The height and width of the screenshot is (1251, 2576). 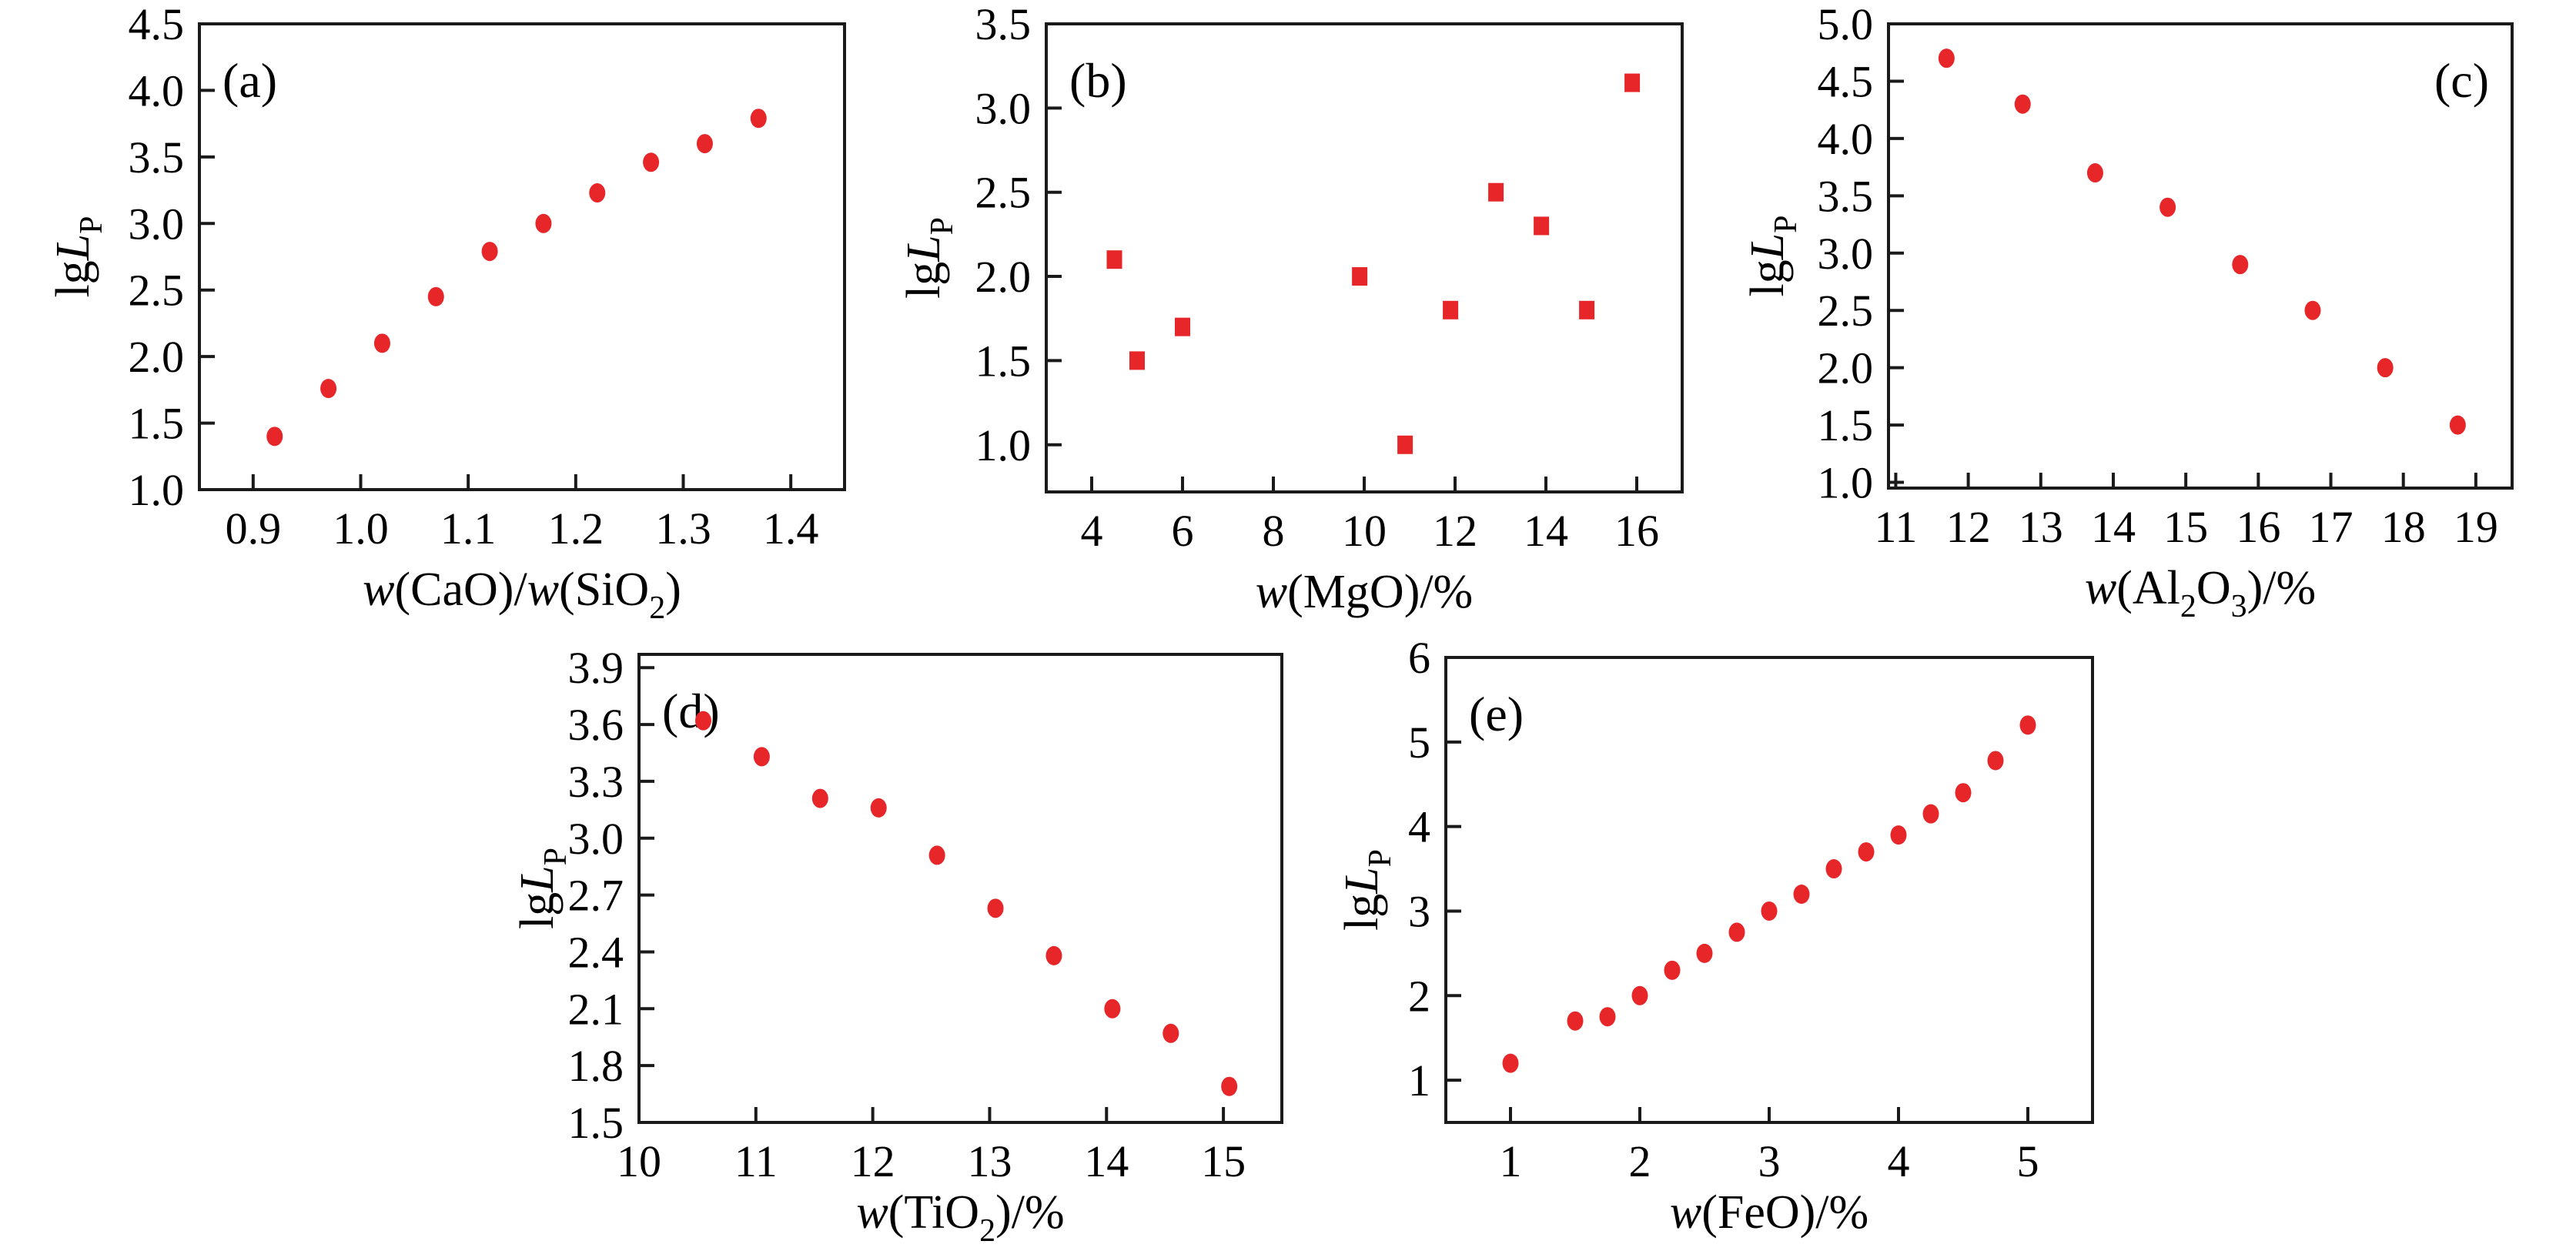 What do you see at coordinates (2201, 593) in the screenshot?
I see `x-axis-title: w(Al2O3)/%` at bounding box center [2201, 593].